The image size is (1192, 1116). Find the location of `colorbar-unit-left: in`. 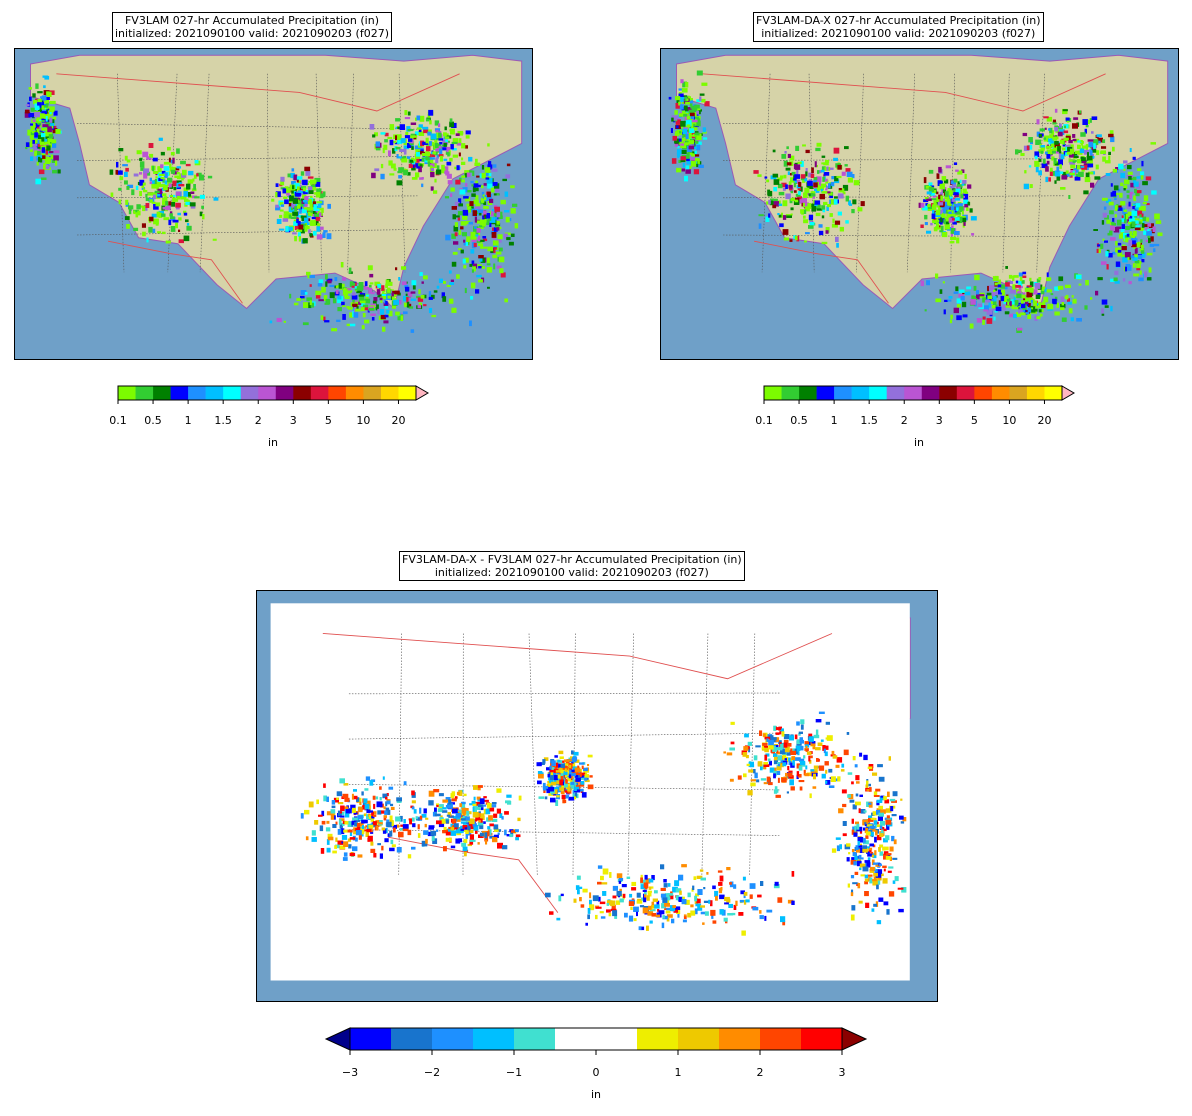

colorbar-unit-left: in is located at coordinates (273, 442).